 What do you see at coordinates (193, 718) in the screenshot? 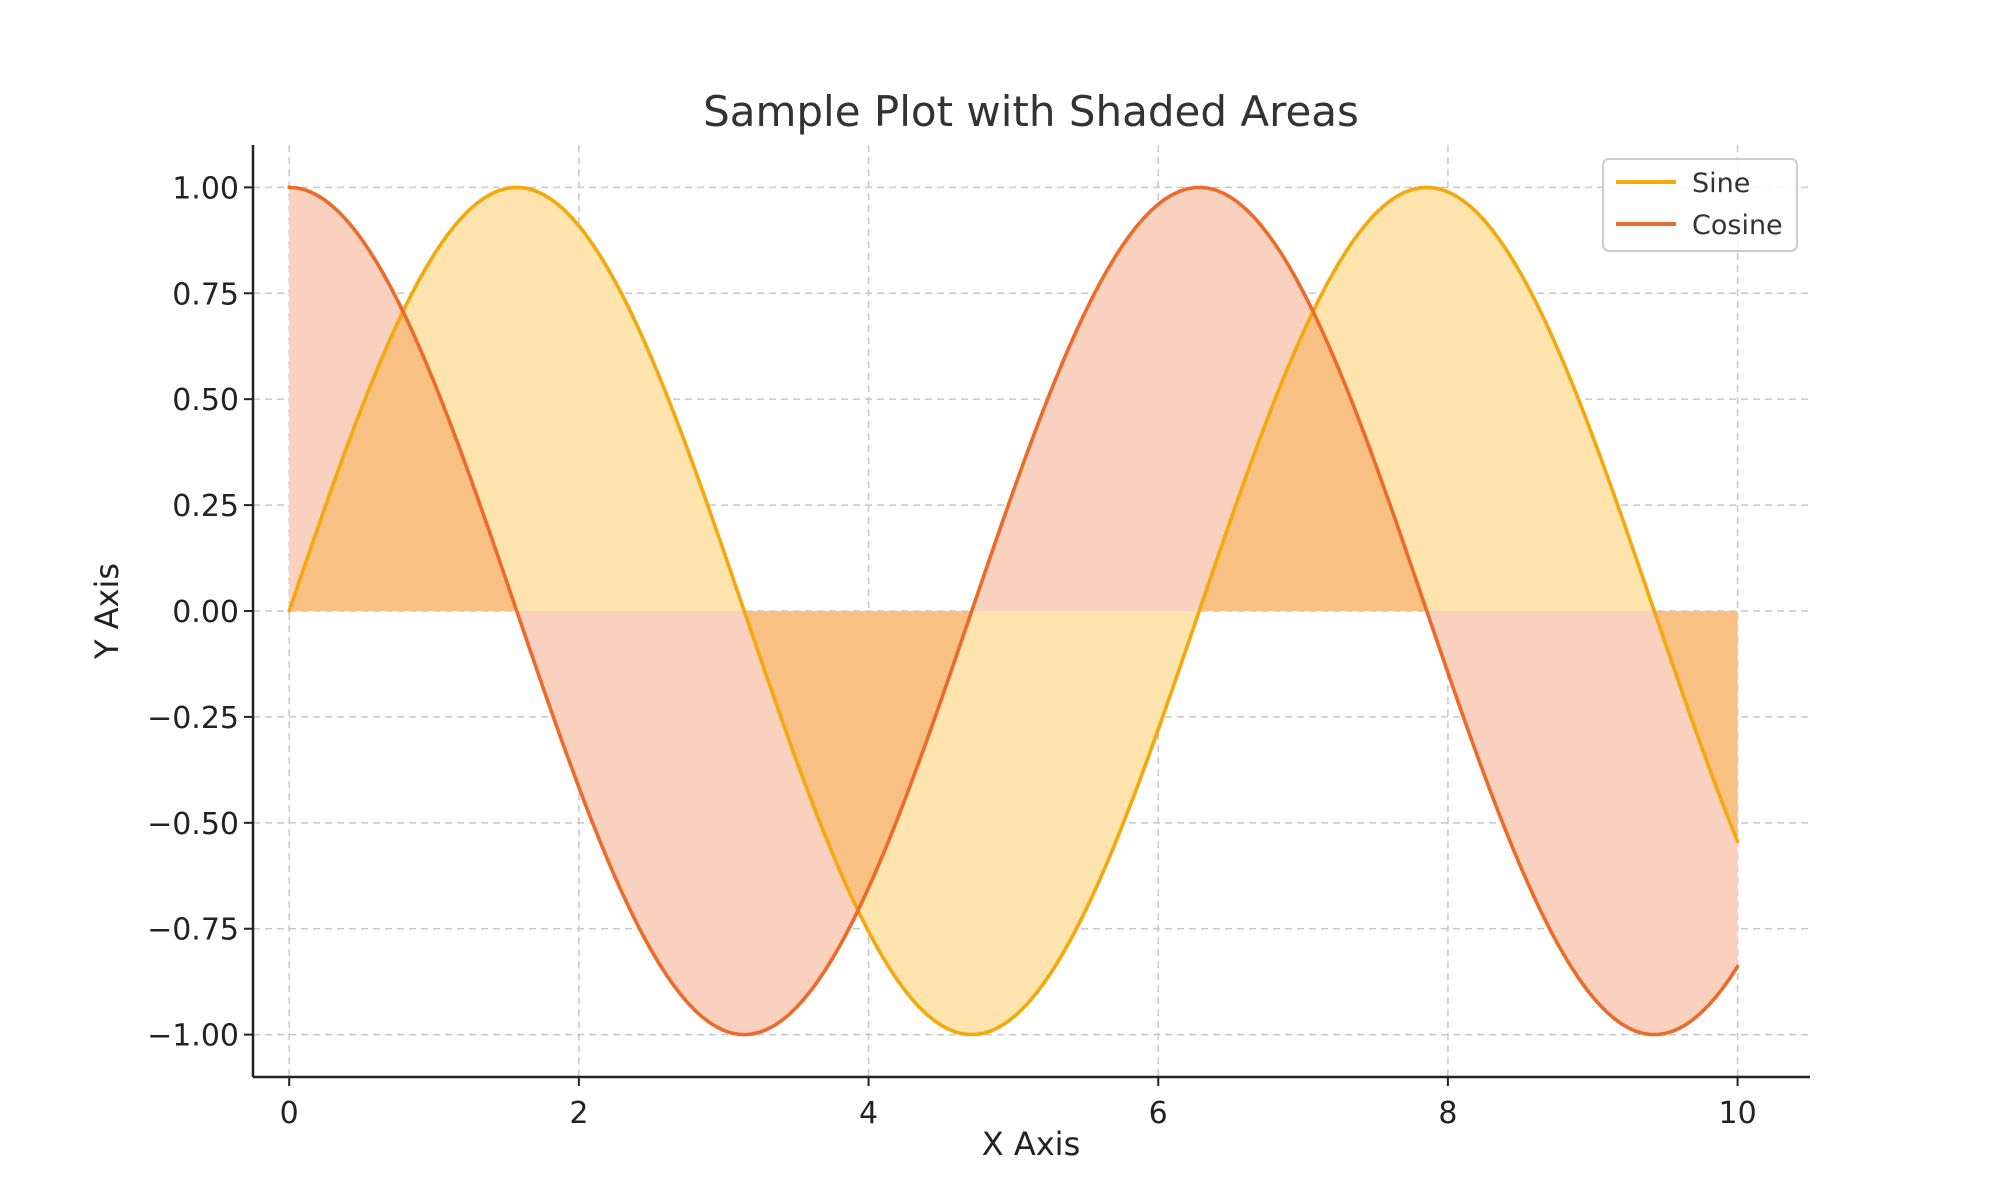
I see `y-tick-label: −0.25` at bounding box center [193, 718].